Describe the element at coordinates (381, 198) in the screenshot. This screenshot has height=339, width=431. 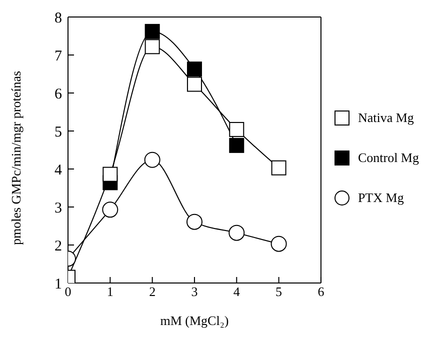
I see `legend-label: PTX Mg` at that location.